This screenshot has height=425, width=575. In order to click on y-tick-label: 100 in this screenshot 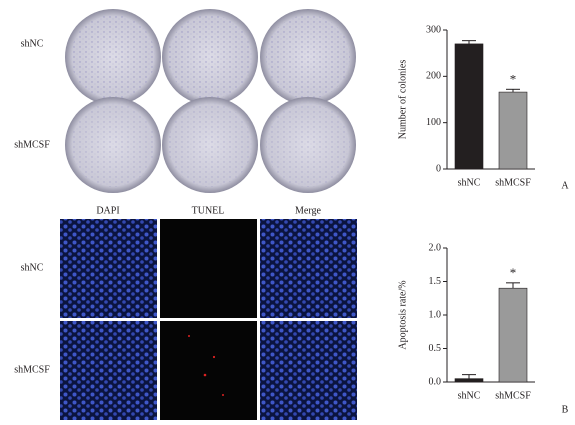, I will do `click(433, 122)`.